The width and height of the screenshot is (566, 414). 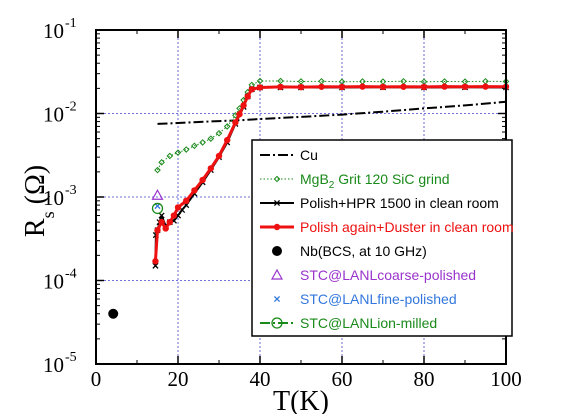 I want to click on x-tick-label: 0, so click(x=96, y=379).